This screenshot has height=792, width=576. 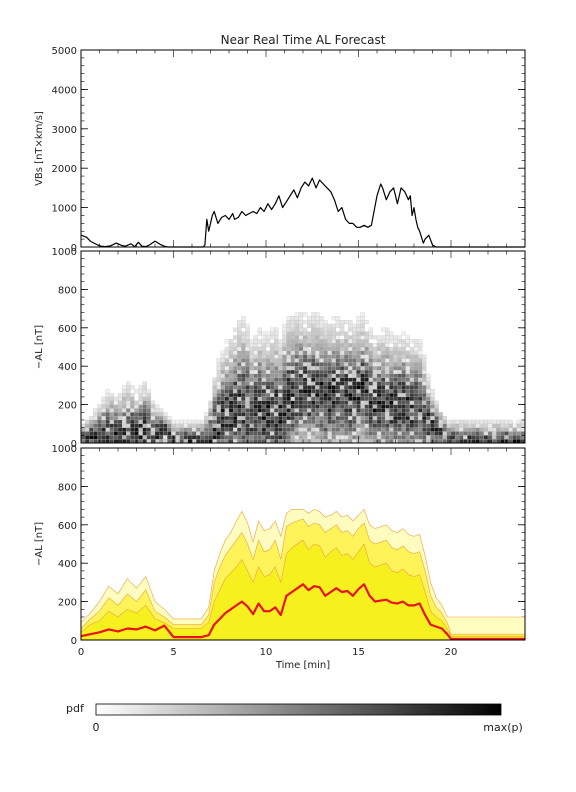 What do you see at coordinates (64, 130) in the screenshot?
I see `y-tick-label: 3000` at bounding box center [64, 130].